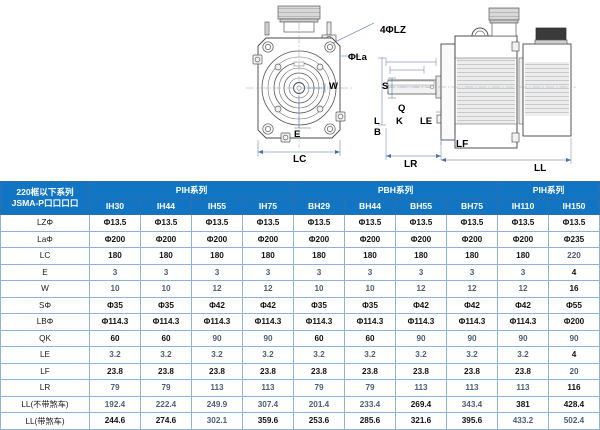 Image resolution: width=600 pixels, height=430 pixels. What do you see at coordinates (45, 421) in the screenshot?
I see `row-label-ll-with-brake: LL(带煞车)` at bounding box center [45, 421].